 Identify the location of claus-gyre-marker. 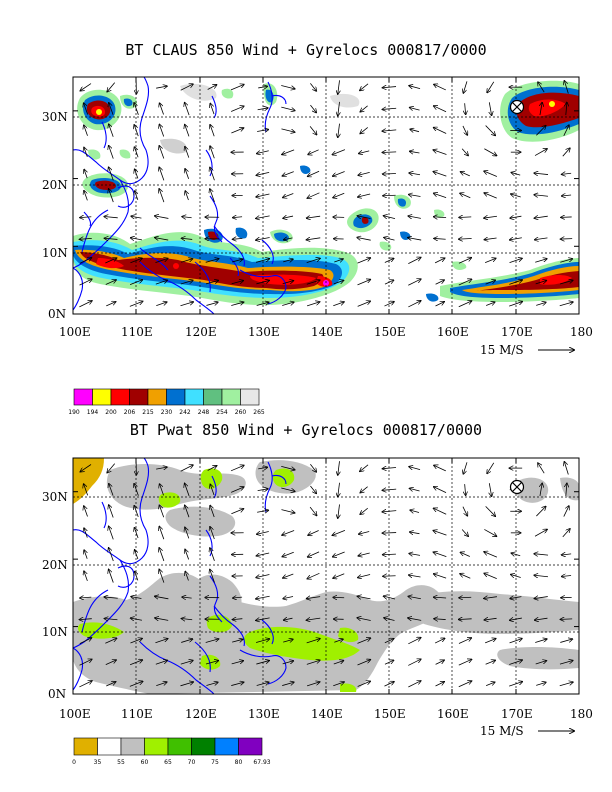
(517, 107).